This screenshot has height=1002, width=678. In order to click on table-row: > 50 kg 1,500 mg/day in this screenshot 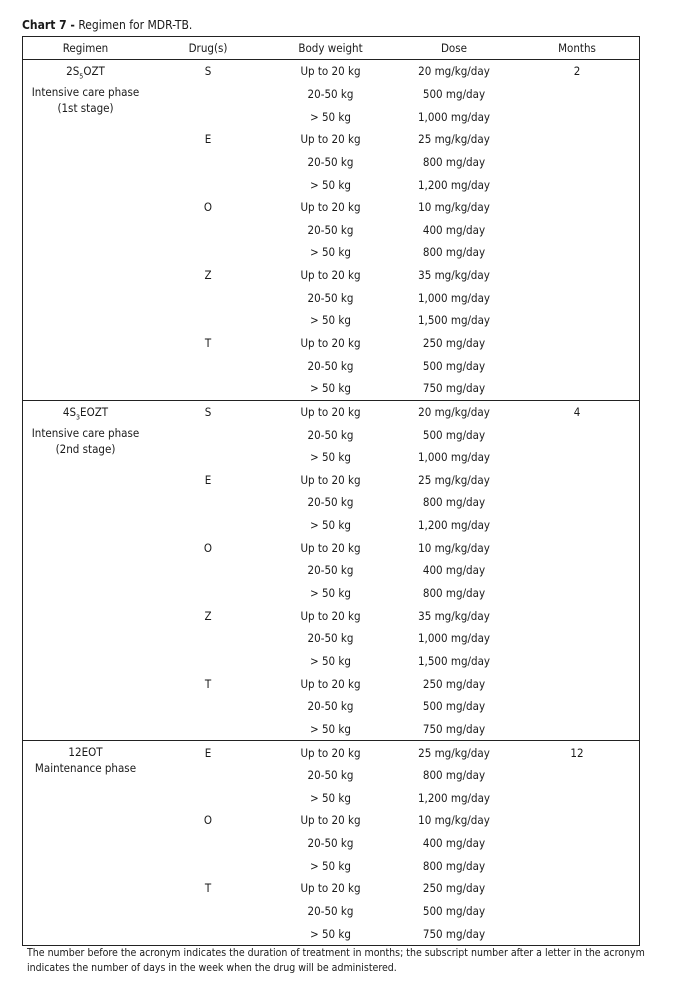, I will do `click(331, 661)`.